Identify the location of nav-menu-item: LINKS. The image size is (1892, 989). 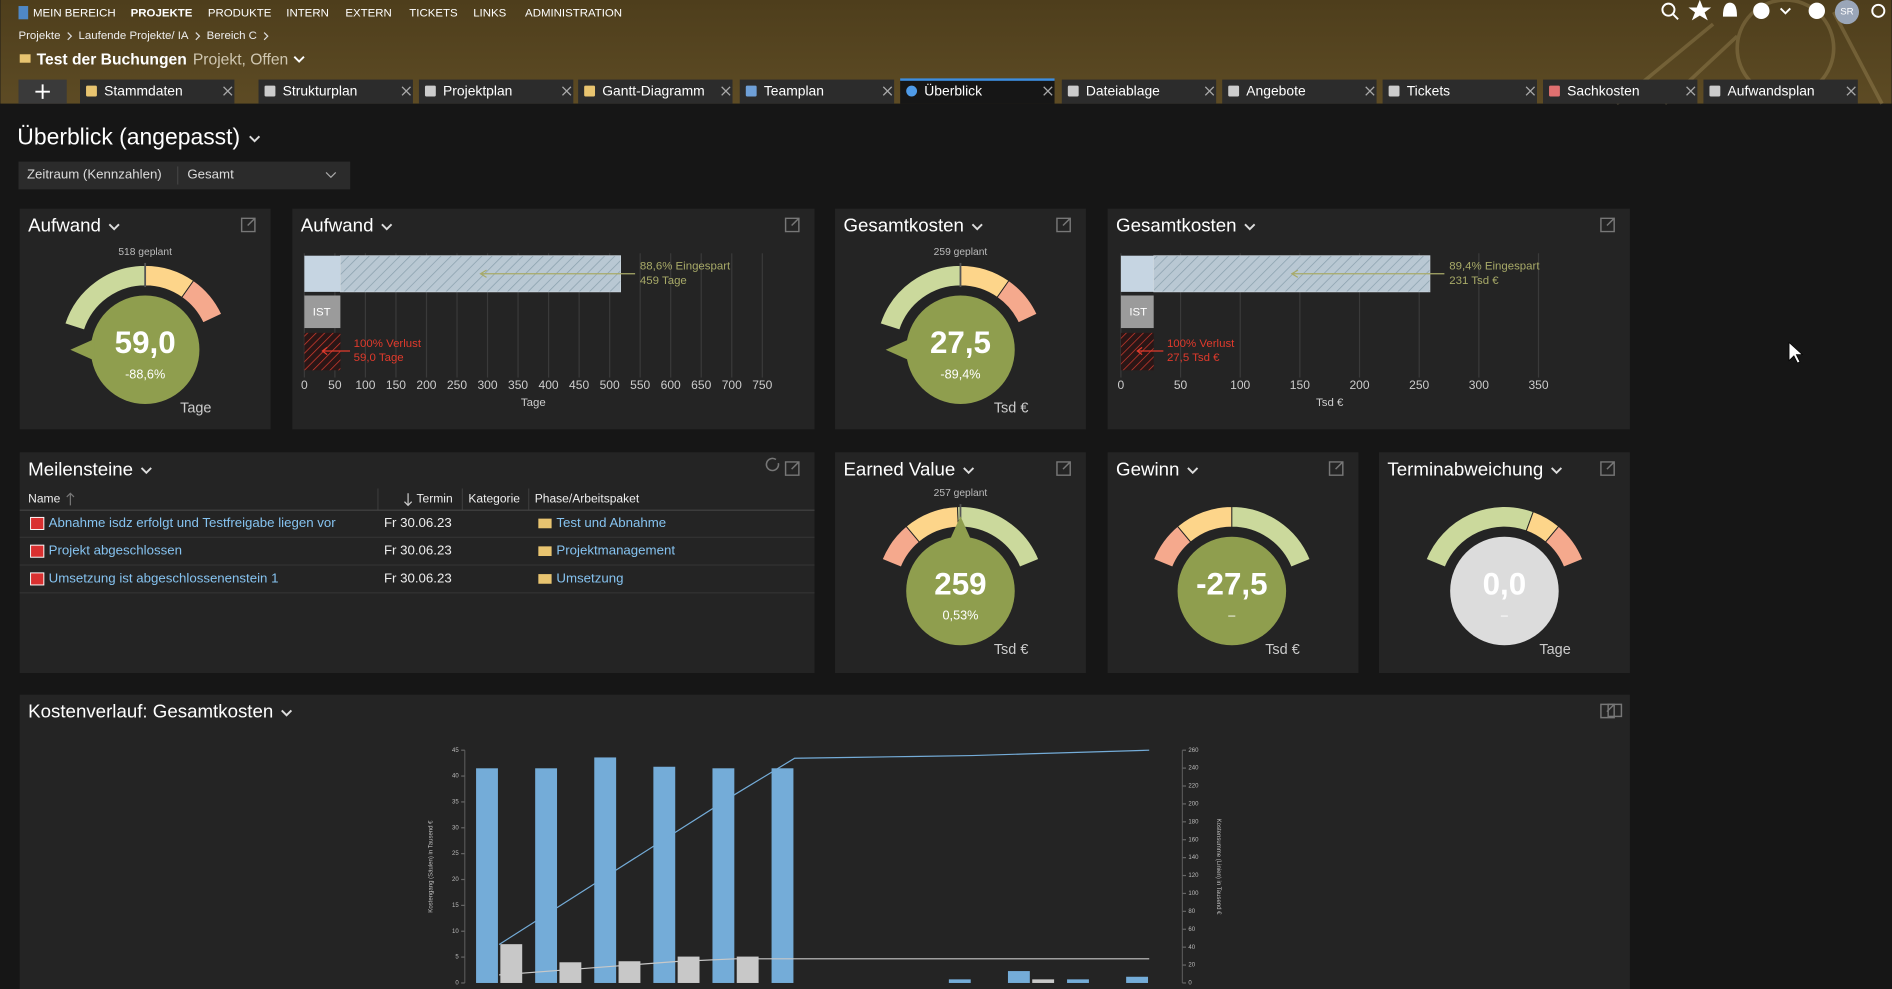
(489, 13).